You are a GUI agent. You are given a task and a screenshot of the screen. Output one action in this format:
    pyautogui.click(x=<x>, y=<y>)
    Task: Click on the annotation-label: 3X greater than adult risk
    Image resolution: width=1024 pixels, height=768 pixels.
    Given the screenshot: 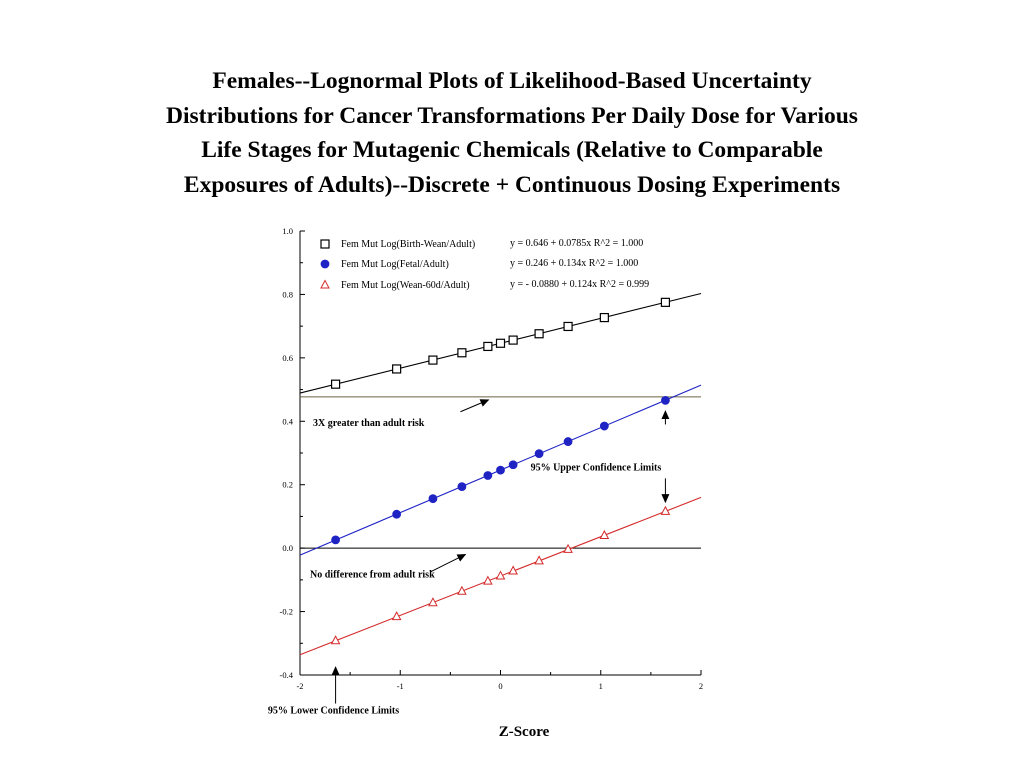 What is the action you would take?
    pyautogui.click(x=369, y=423)
    